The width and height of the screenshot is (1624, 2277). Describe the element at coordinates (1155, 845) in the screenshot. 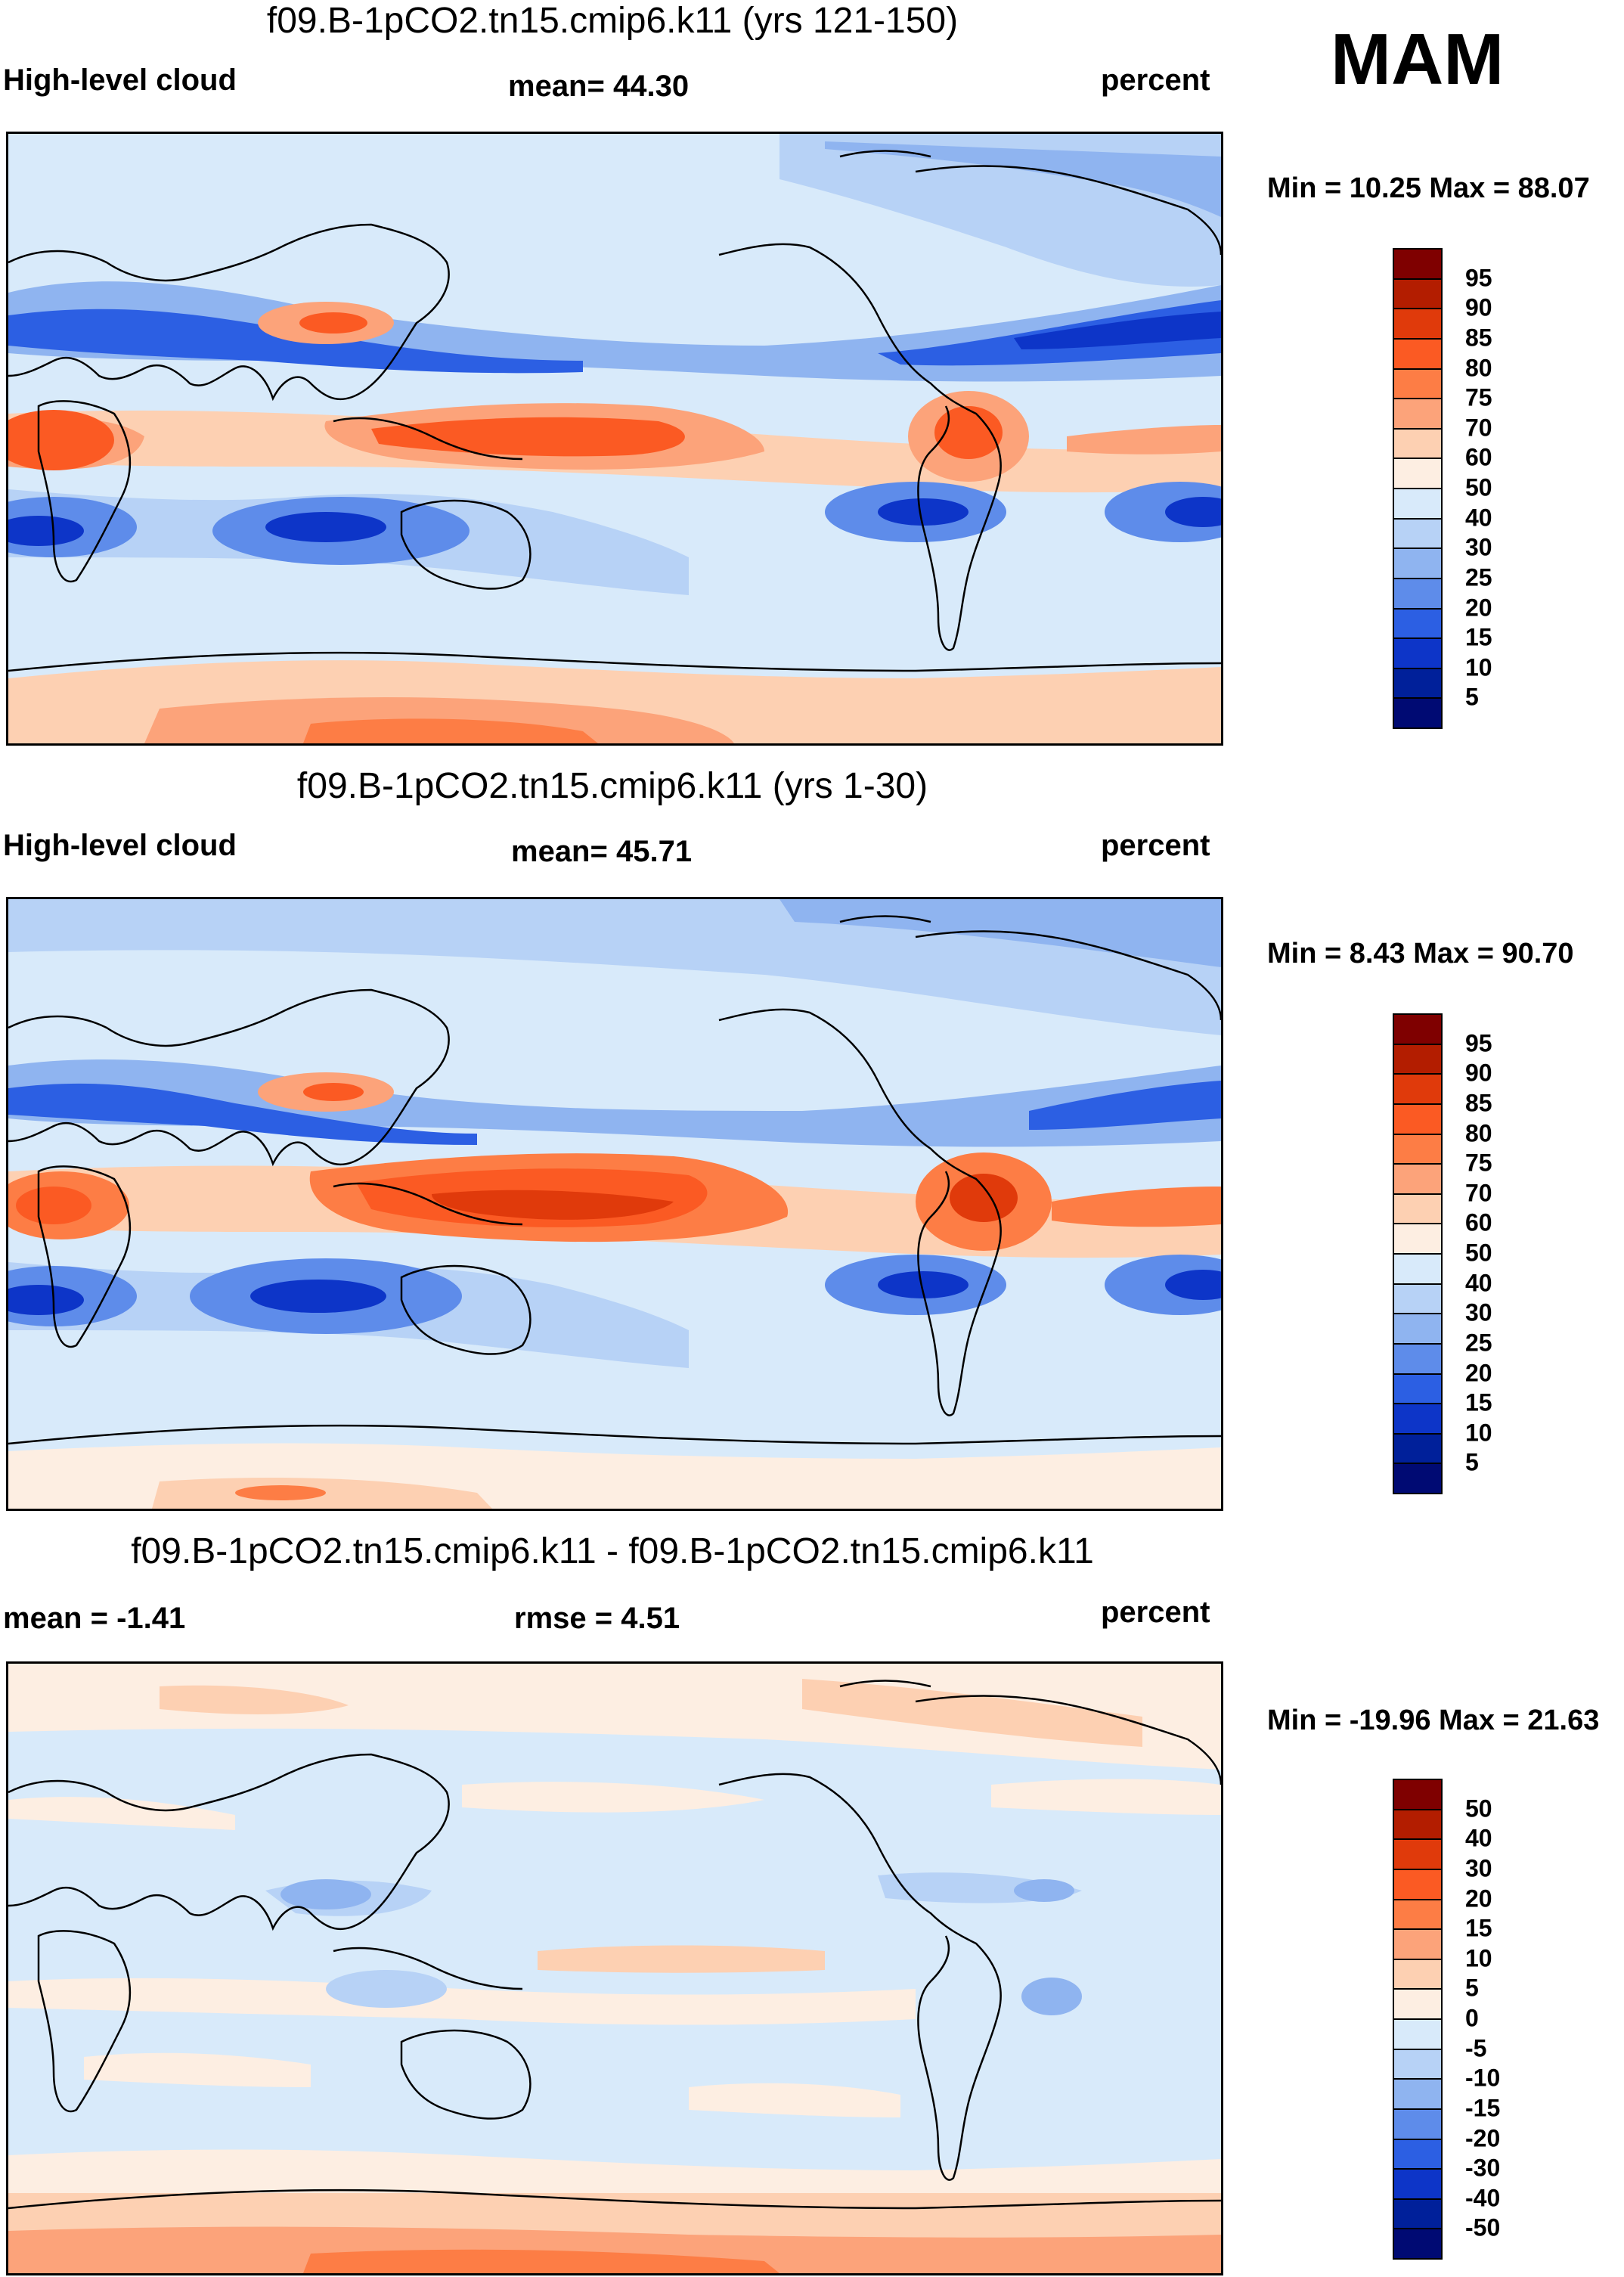

I see `panel-2-units-label: percent` at that location.